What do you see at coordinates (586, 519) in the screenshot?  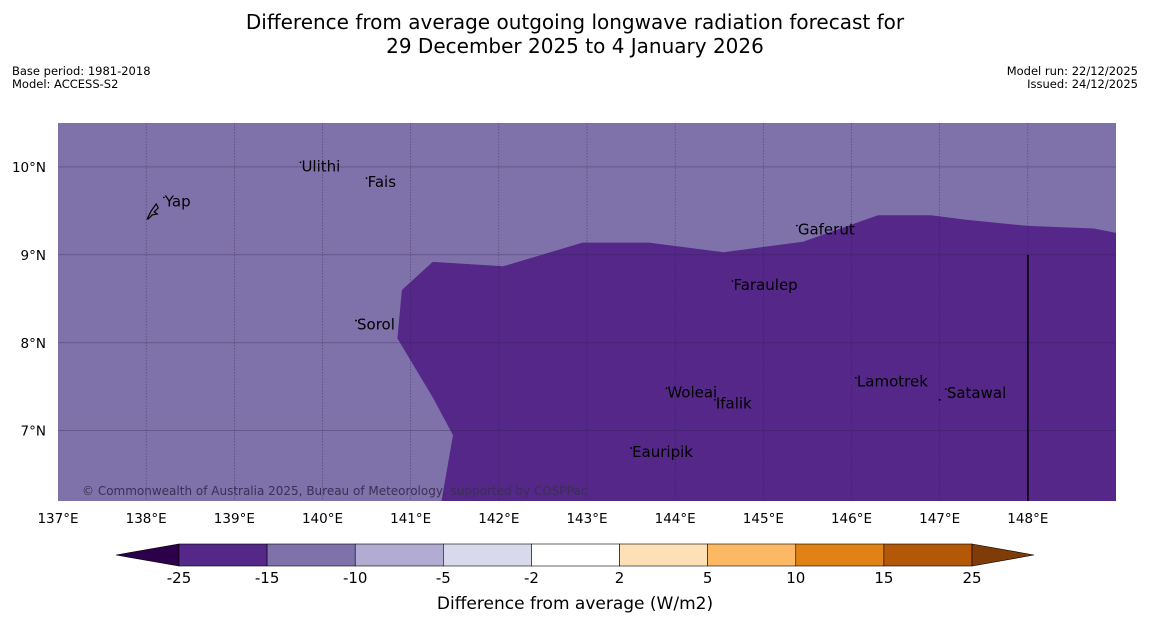 I see `x-tick-label: 143°E` at bounding box center [586, 519].